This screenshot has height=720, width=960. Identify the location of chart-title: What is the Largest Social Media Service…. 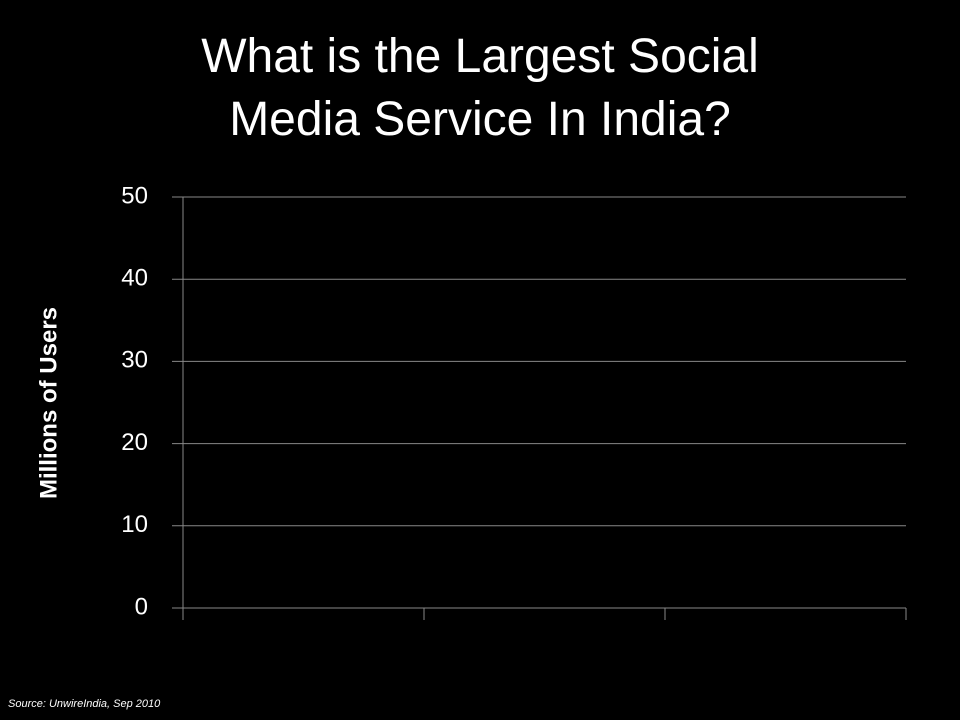
(480, 88).